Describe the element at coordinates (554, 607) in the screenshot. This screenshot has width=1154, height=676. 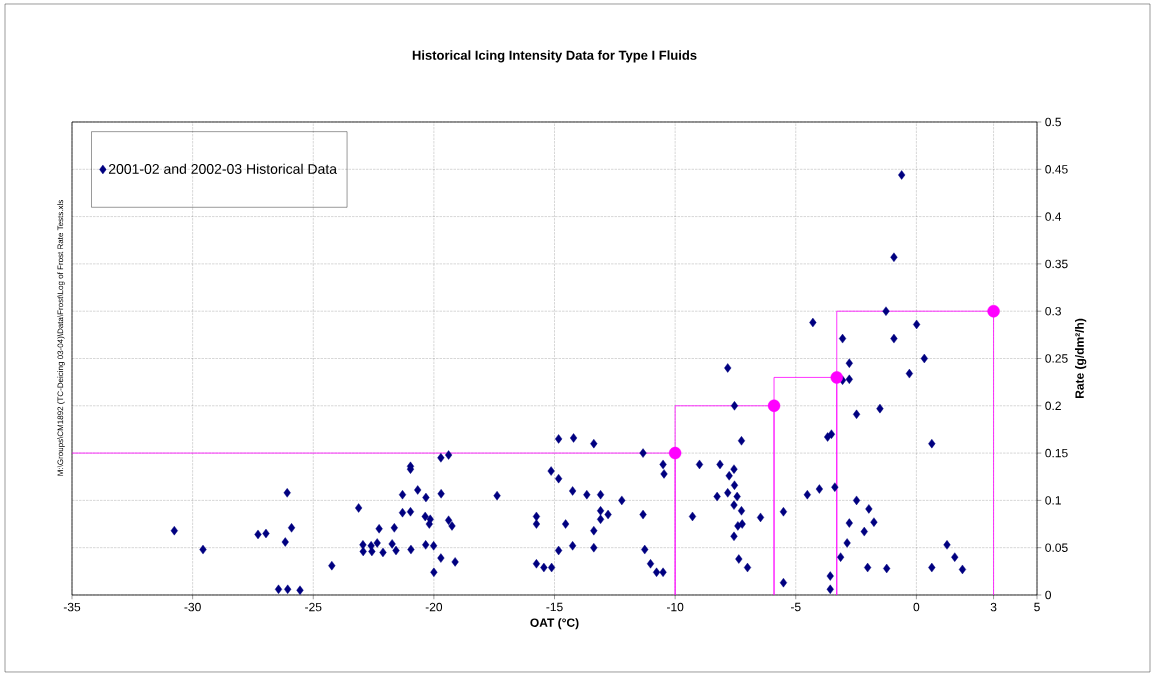
I see `x-tick-label: -15` at that location.